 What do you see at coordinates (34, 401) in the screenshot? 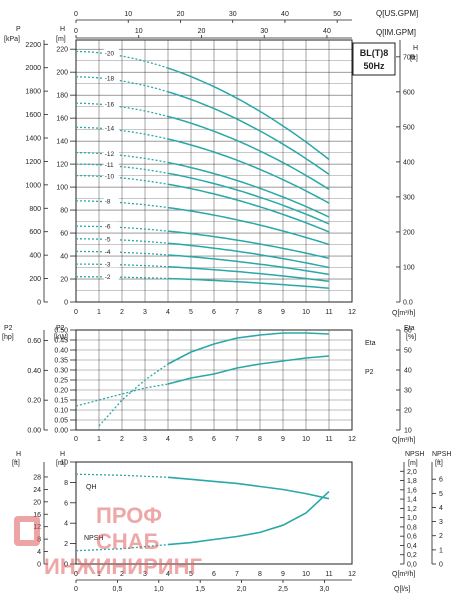
I see `power-hp-tick-label: 0.20` at bounding box center [34, 401].